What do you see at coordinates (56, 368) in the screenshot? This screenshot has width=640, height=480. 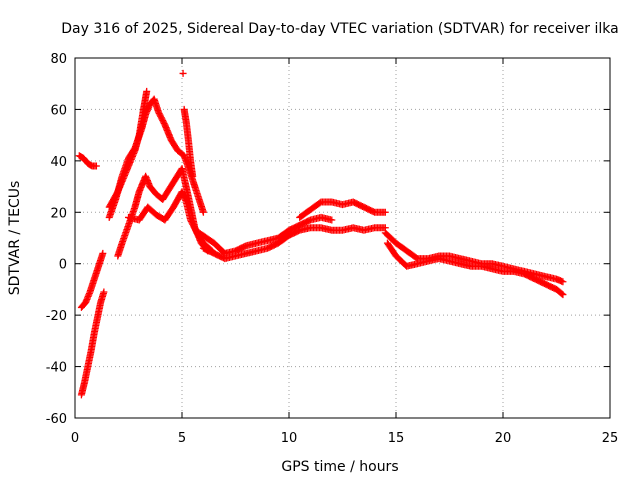 I see `y-tick-label: -40` at bounding box center [56, 368].